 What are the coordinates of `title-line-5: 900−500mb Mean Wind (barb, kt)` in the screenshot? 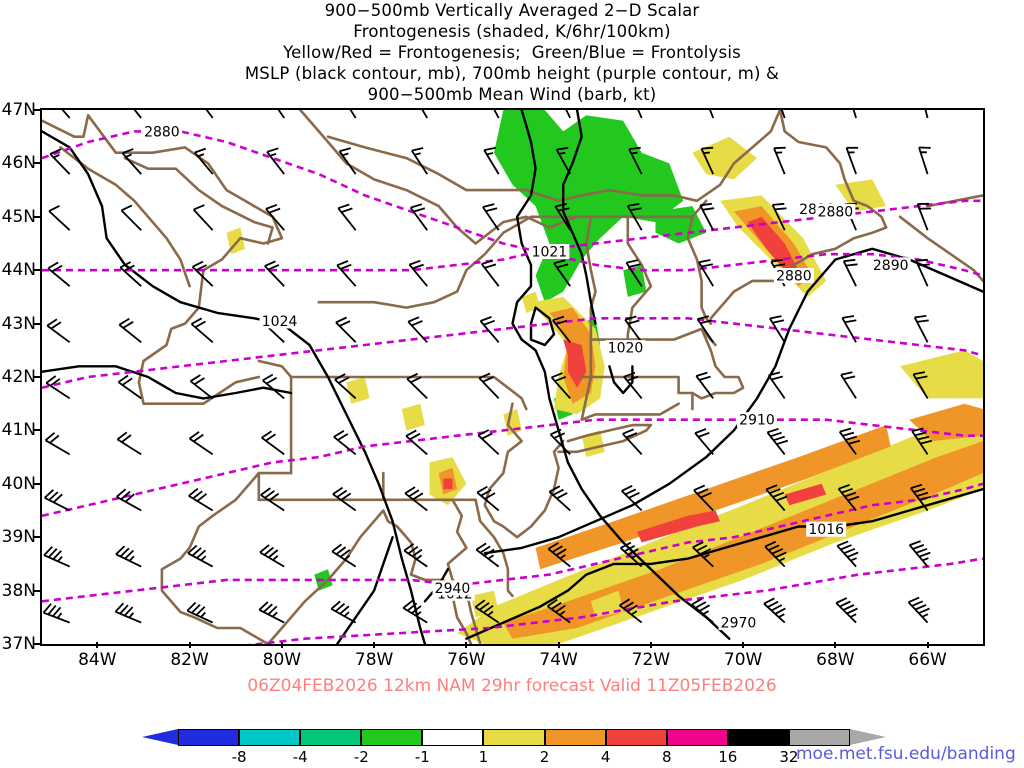 It's located at (512, 94).